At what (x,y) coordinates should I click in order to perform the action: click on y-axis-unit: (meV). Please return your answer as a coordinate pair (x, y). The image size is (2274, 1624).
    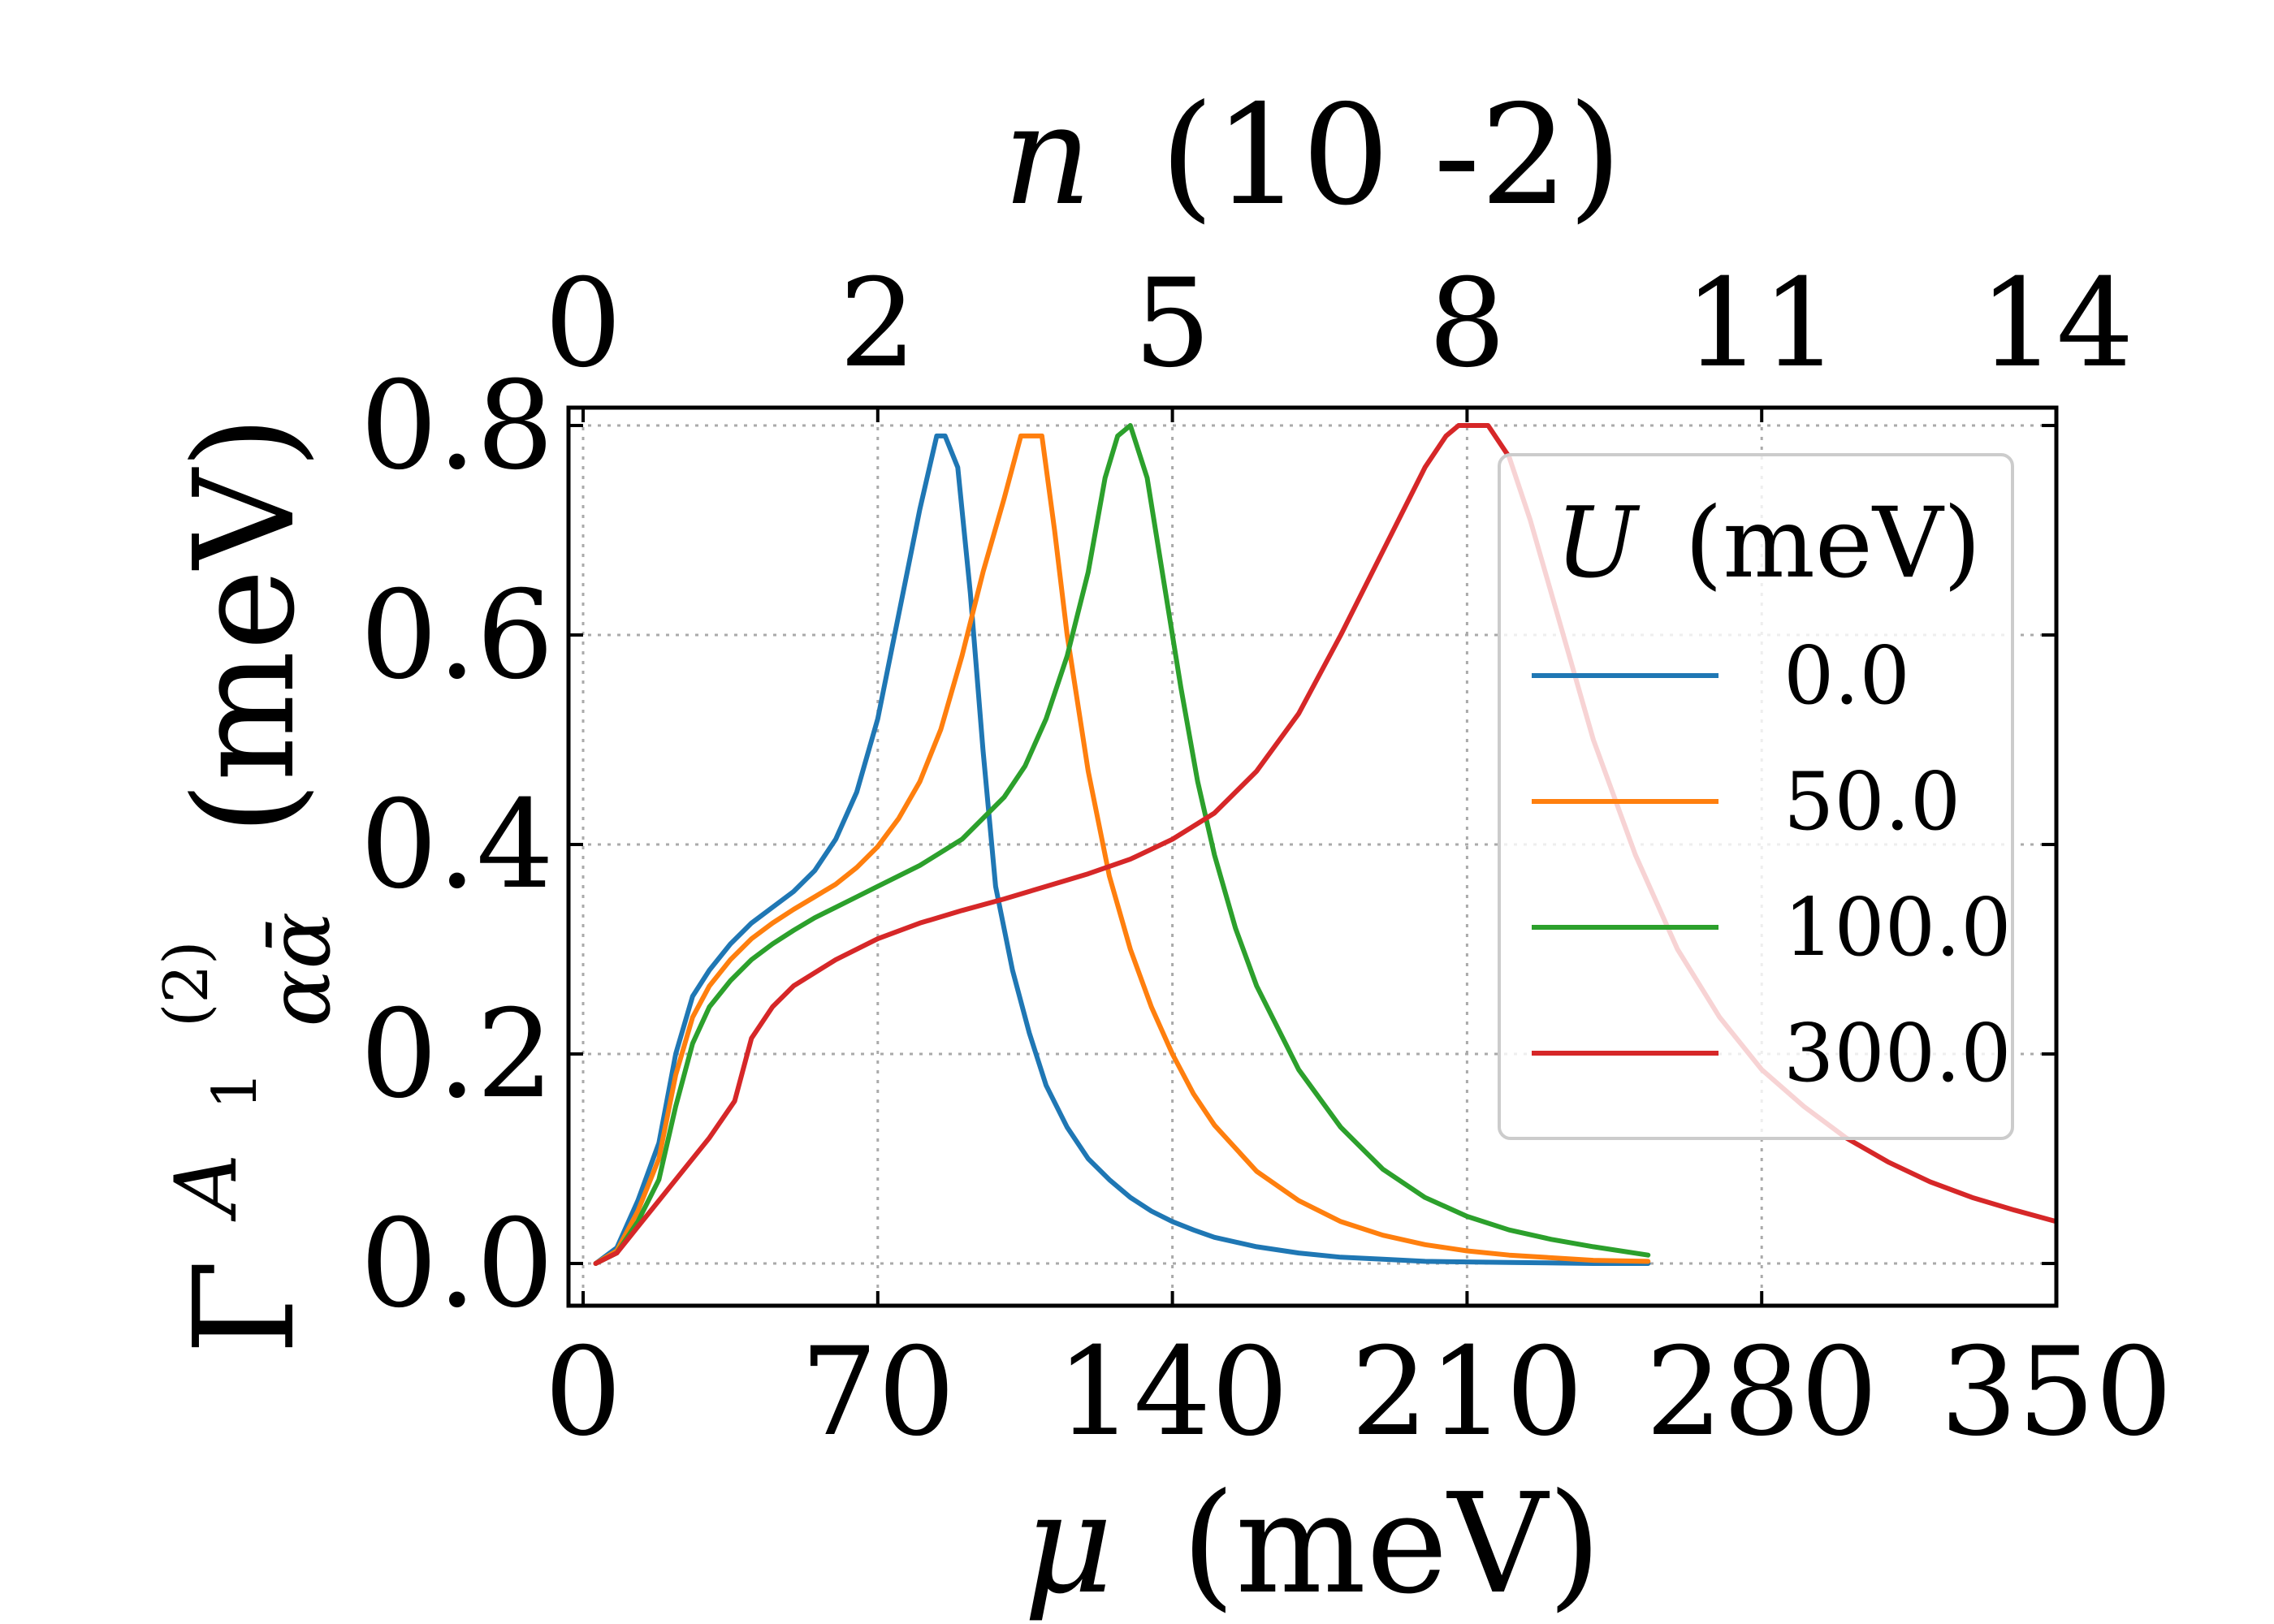
    Looking at the image, I should click on (245, 625).